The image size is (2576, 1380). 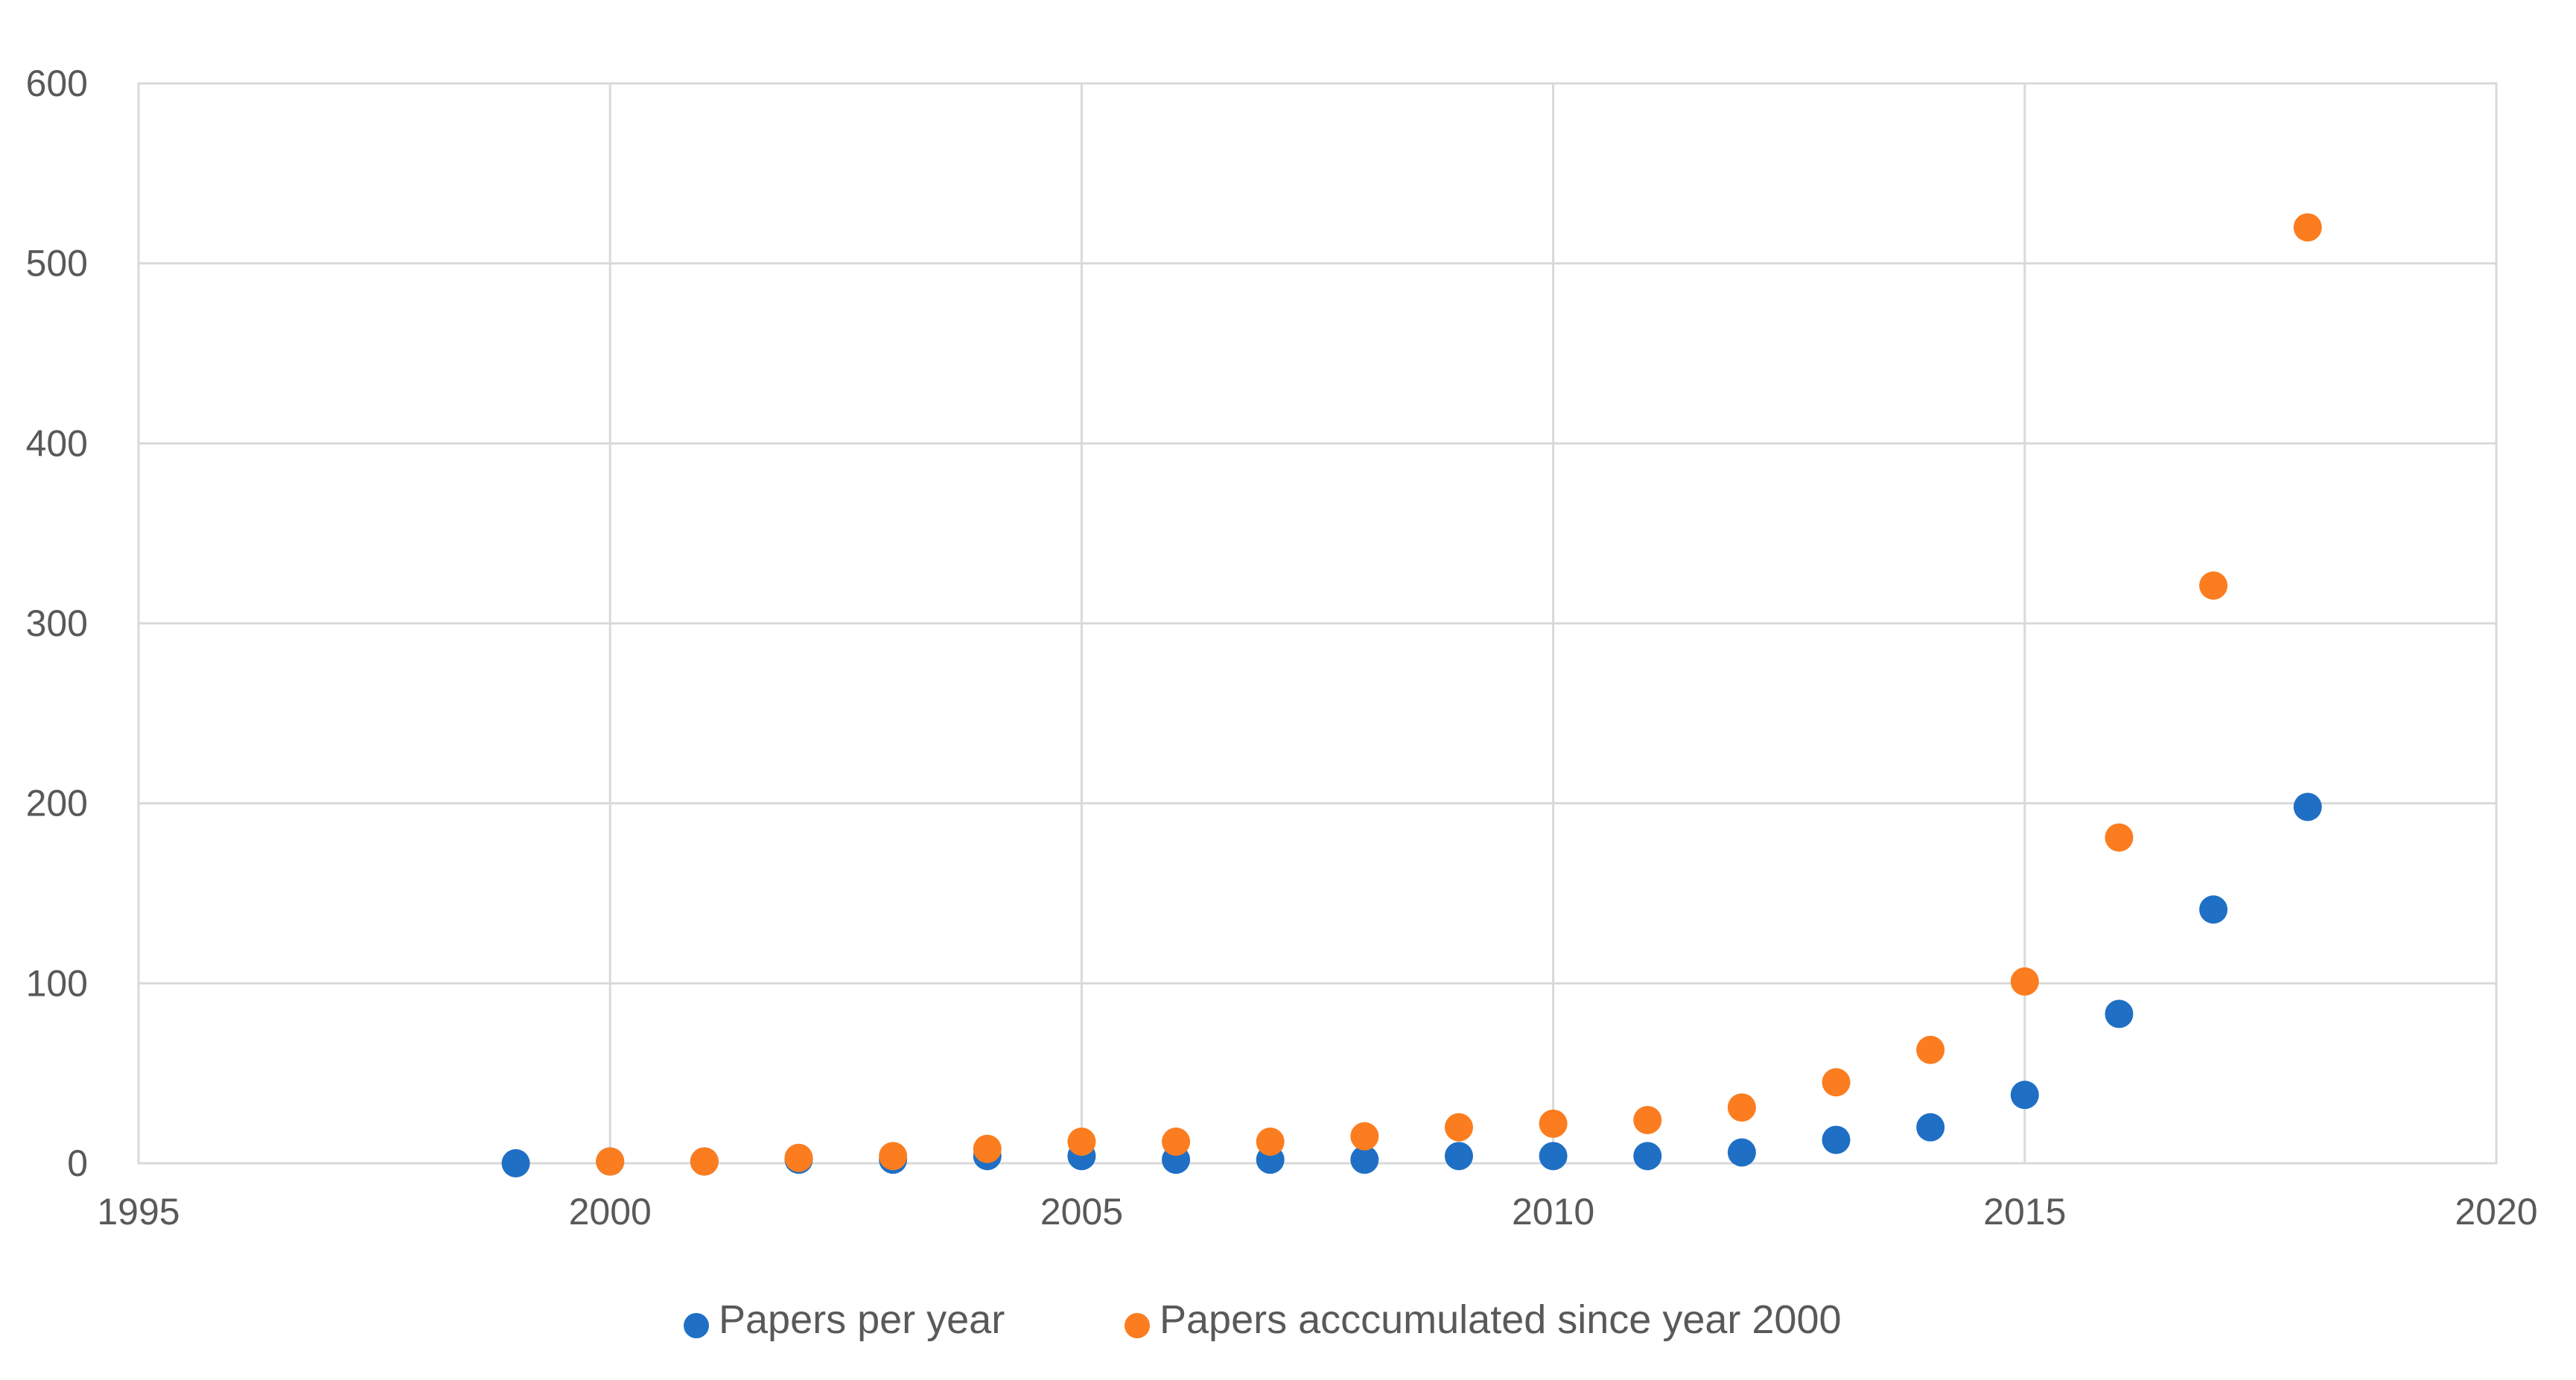 What do you see at coordinates (1317, 1212) in the screenshot?
I see `x-axis-tick-labels: 1995 2000 2005 2010 2015 2020` at bounding box center [1317, 1212].